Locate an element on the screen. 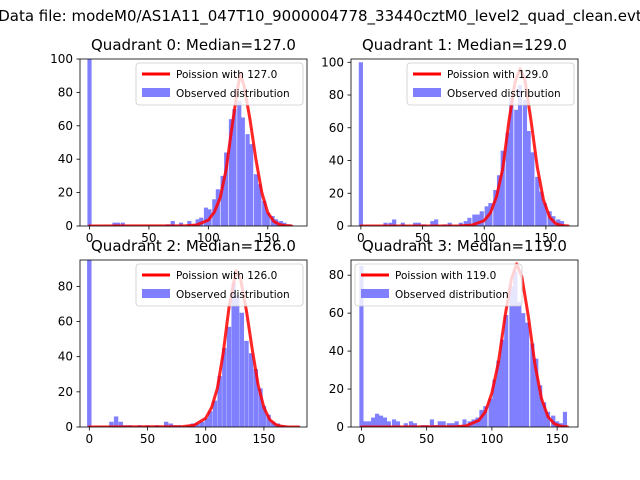 The height and width of the screenshot is (480, 640). legend: Poission with 126.0 Observed distribution is located at coordinates (219, 285).